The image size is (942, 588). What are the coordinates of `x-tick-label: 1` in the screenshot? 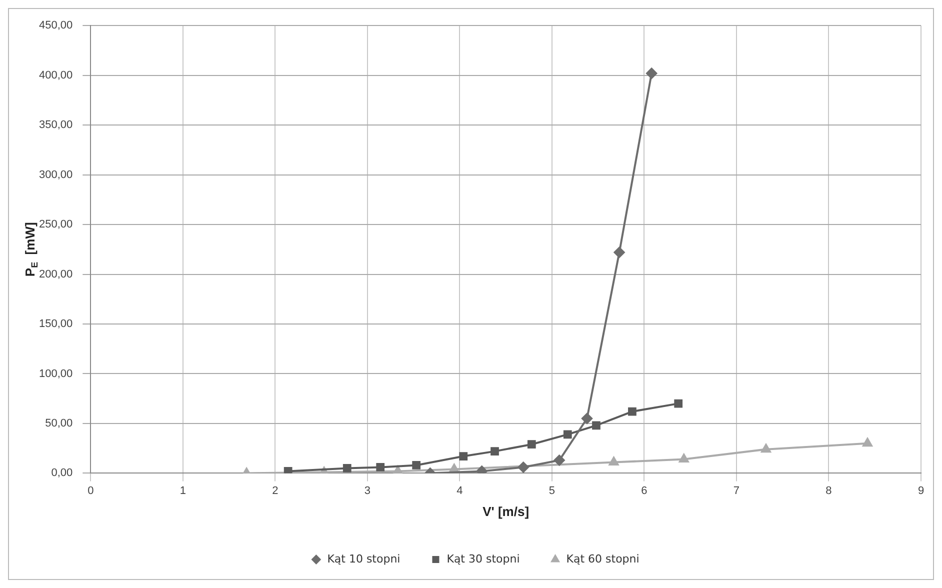 It's located at (183, 490).